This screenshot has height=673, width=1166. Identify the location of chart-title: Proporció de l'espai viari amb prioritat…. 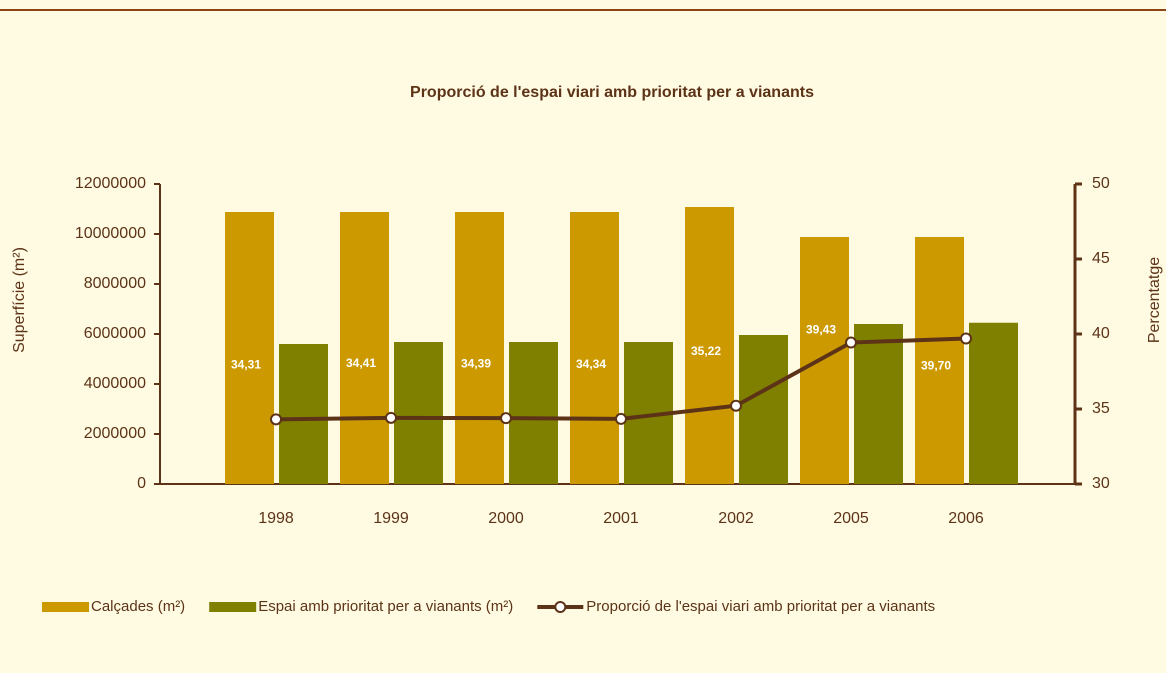
(612, 92).